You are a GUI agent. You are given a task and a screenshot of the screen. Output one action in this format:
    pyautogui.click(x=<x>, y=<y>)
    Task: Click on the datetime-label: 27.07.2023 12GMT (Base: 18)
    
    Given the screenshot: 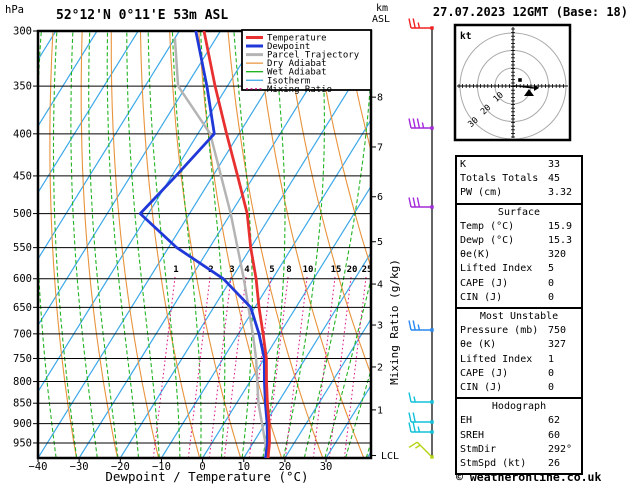 What is the action you would take?
    pyautogui.click(x=530, y=12)
    